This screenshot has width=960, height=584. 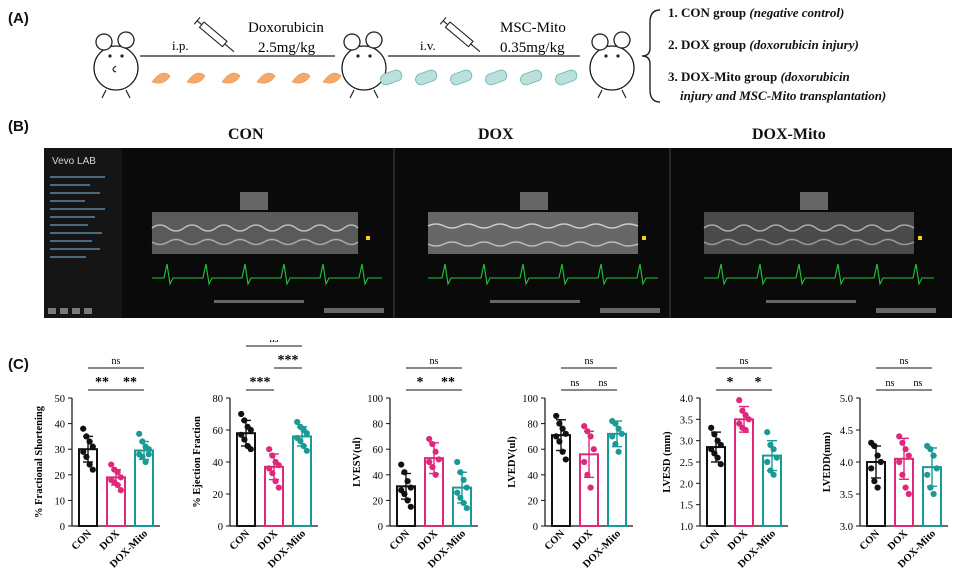 I want to click on y-tick-label: 20, so click(x=533, y=501).